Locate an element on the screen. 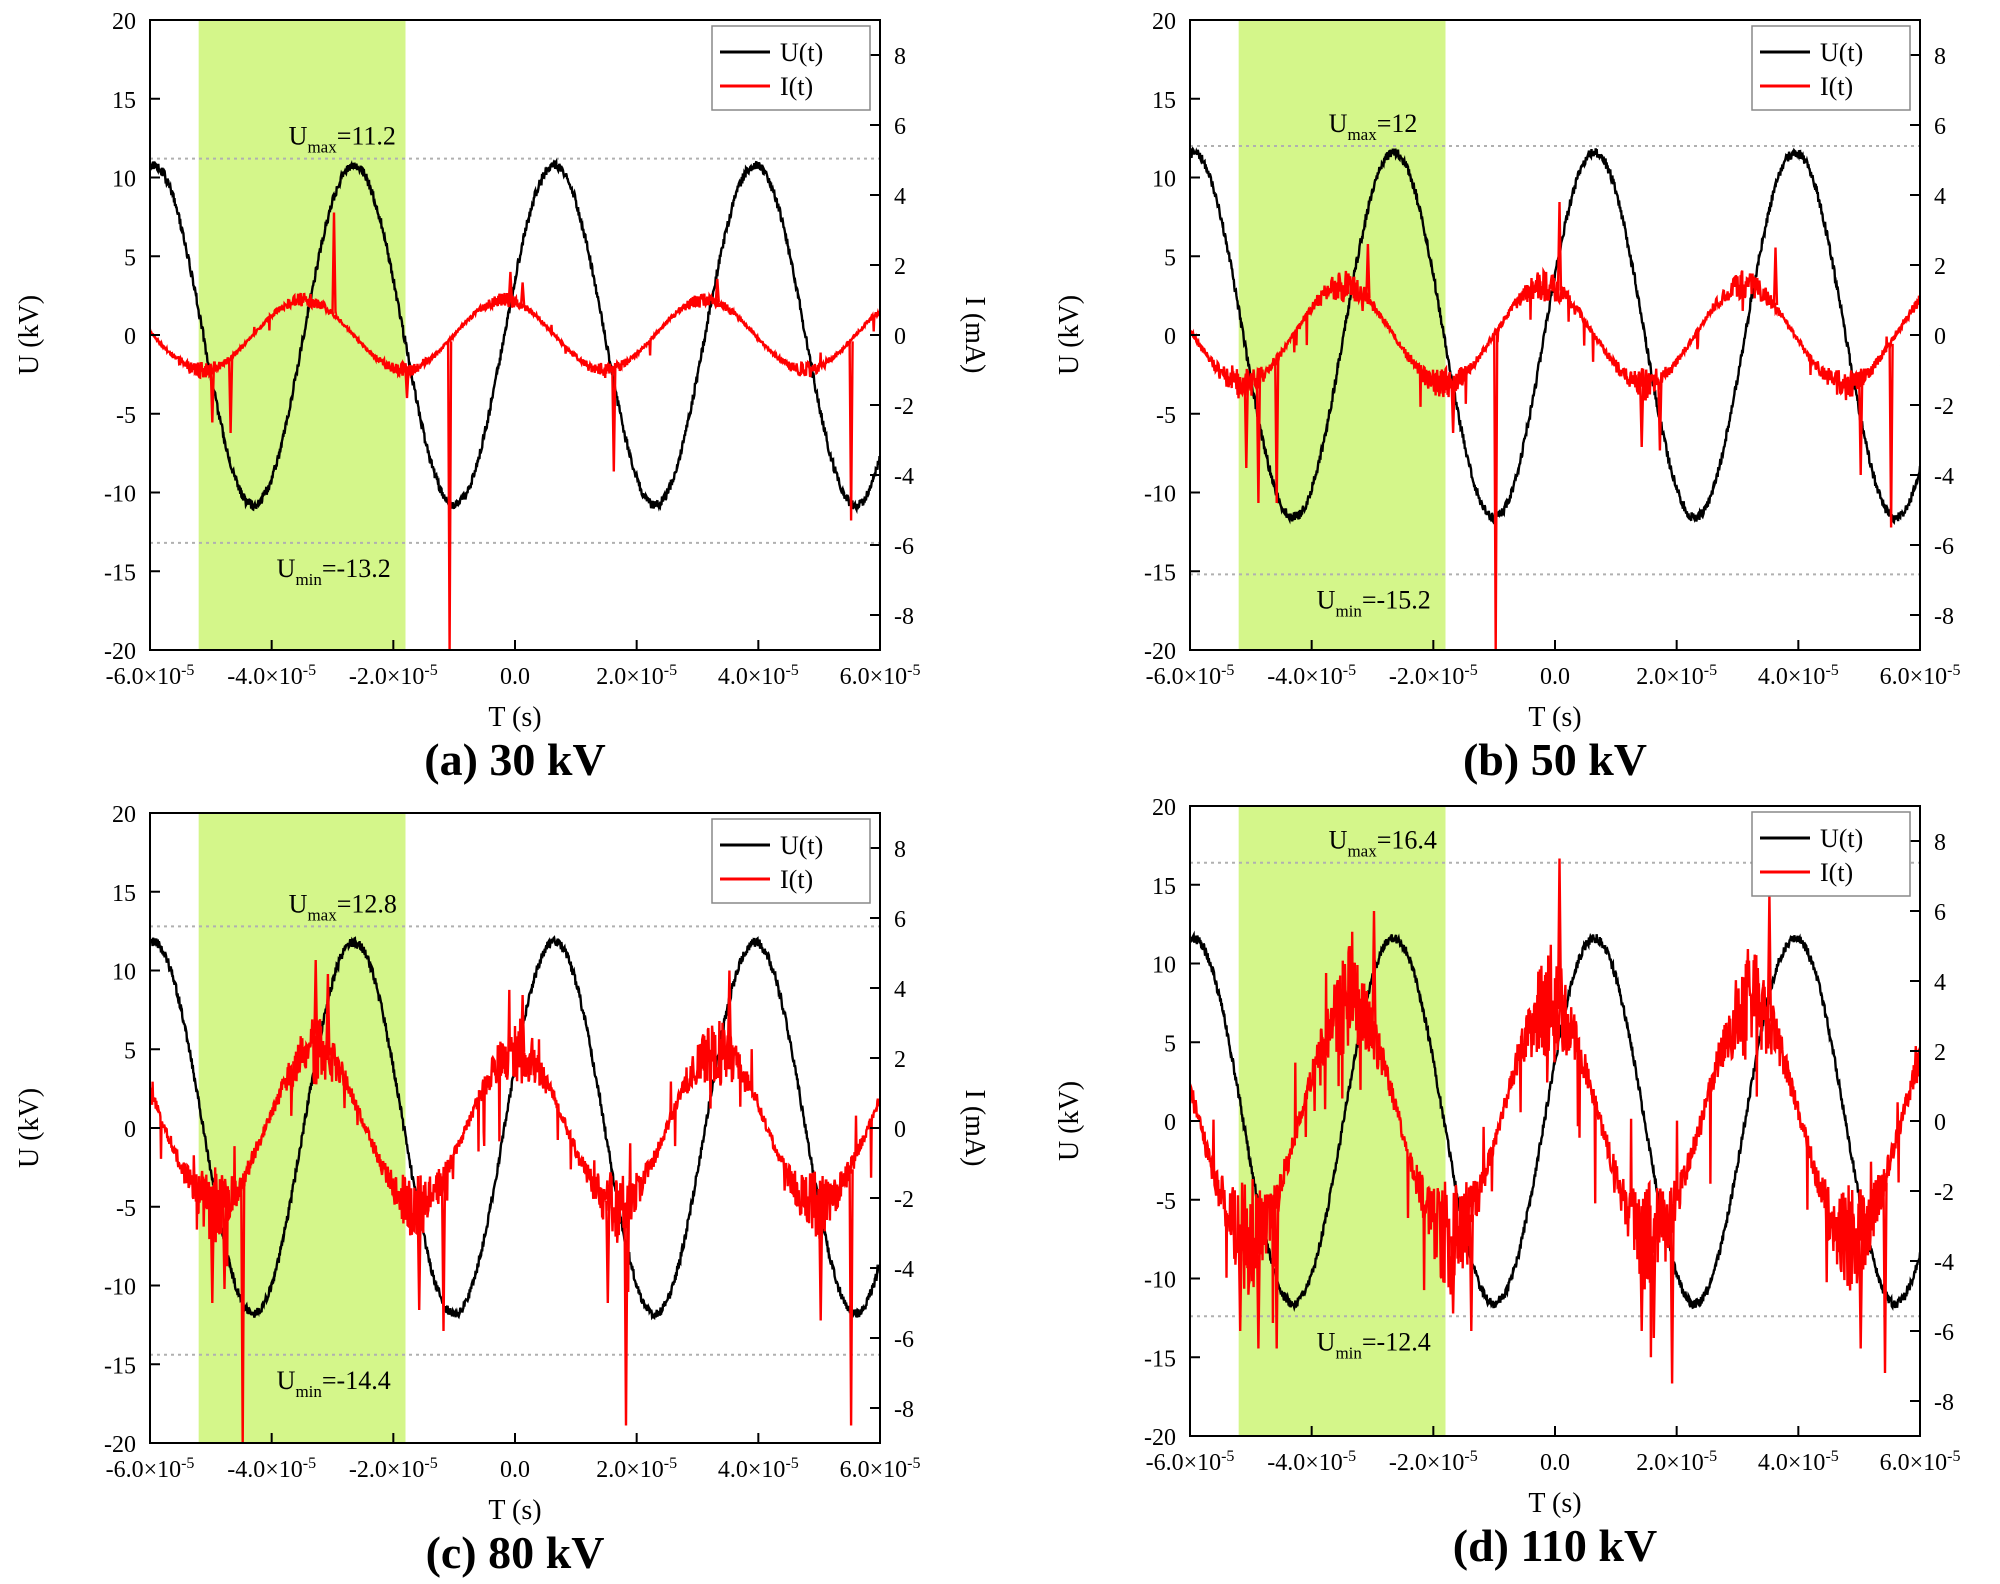 This screenshot has width=2000, height=1584. panel-caption: (b) 50 kV is located at coordinates (1555, 759).